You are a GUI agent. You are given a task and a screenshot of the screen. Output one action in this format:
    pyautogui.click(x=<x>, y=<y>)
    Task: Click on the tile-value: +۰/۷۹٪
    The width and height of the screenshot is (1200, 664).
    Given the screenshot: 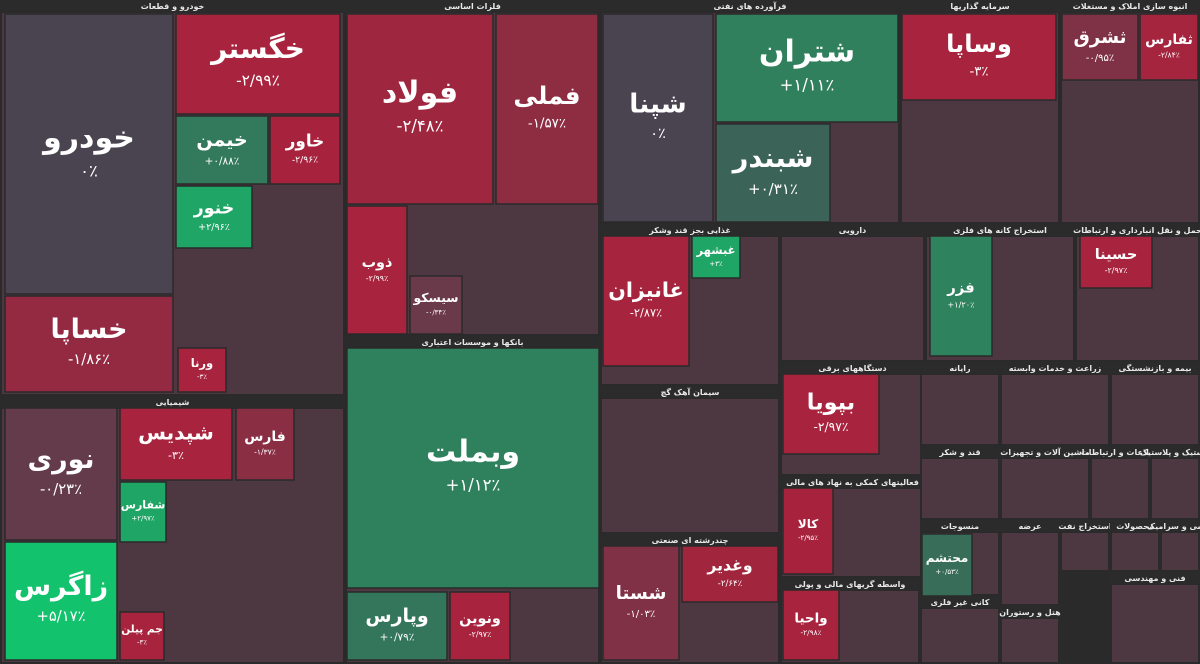 What is the action you would take?
    pyautogui.click(x=397, y=637)
    